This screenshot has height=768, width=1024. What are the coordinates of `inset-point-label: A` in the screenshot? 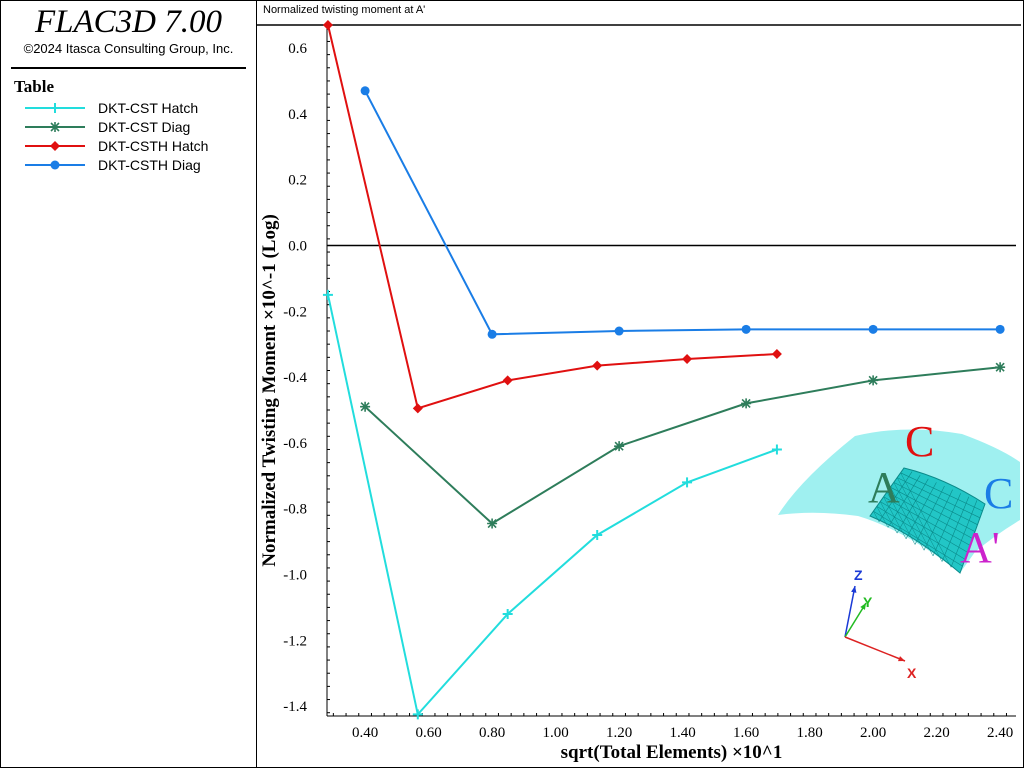 It's located at (884, 487).